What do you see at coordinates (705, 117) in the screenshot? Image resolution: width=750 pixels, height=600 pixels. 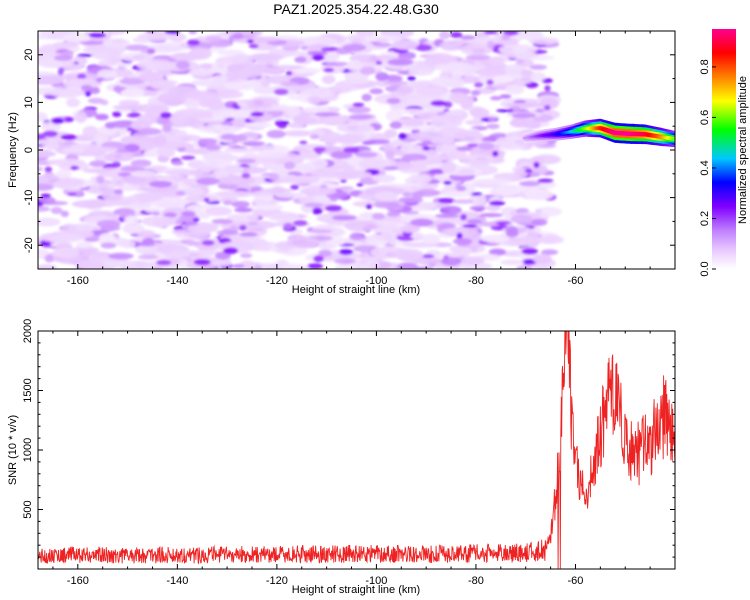 I see `colorbar-tick-label: 0.6` at bounding box center [705, 117].